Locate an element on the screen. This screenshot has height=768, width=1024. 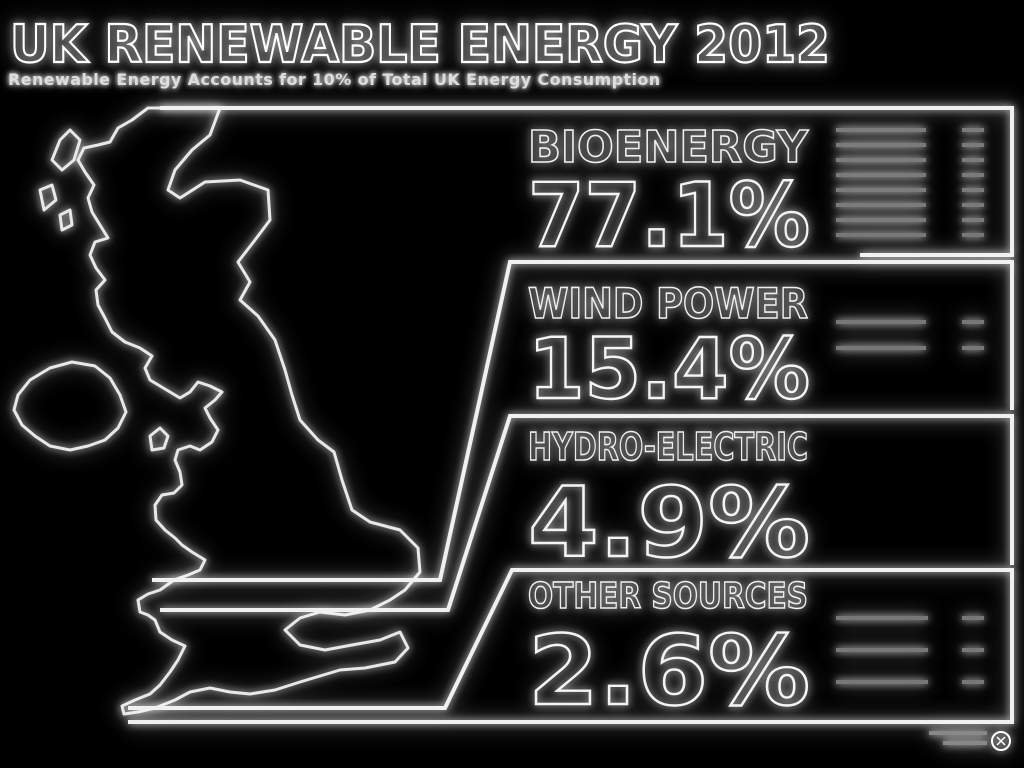
category-value: 15.4% is located at coordinates (669, 369).